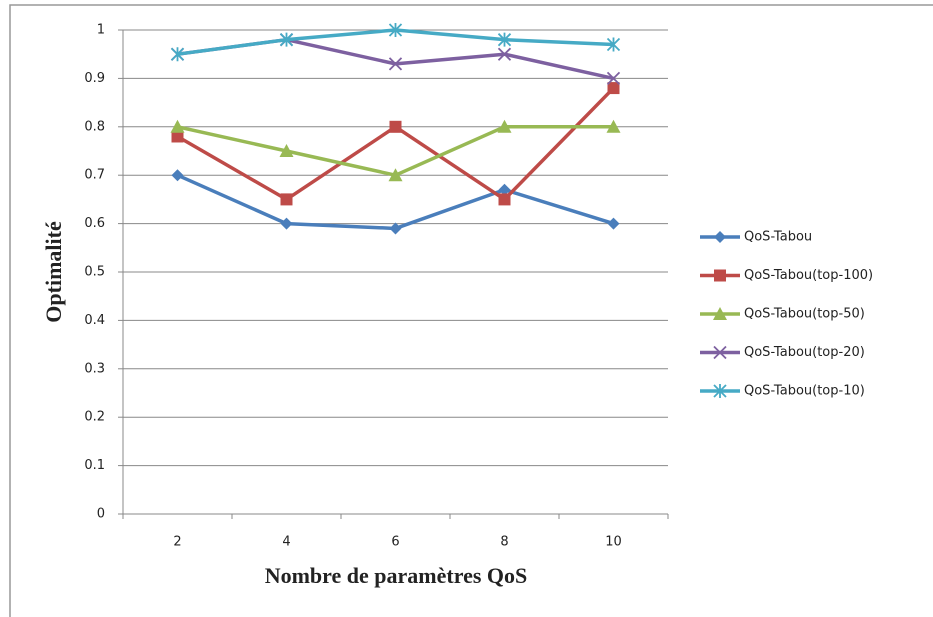 Image resolution: width=933 pixels, height=617 pixels. What do you see at coordinates (778, 237) in the screenshot?
I see `legend-label: QoS-Tabou` at bounding box center [778, 237].